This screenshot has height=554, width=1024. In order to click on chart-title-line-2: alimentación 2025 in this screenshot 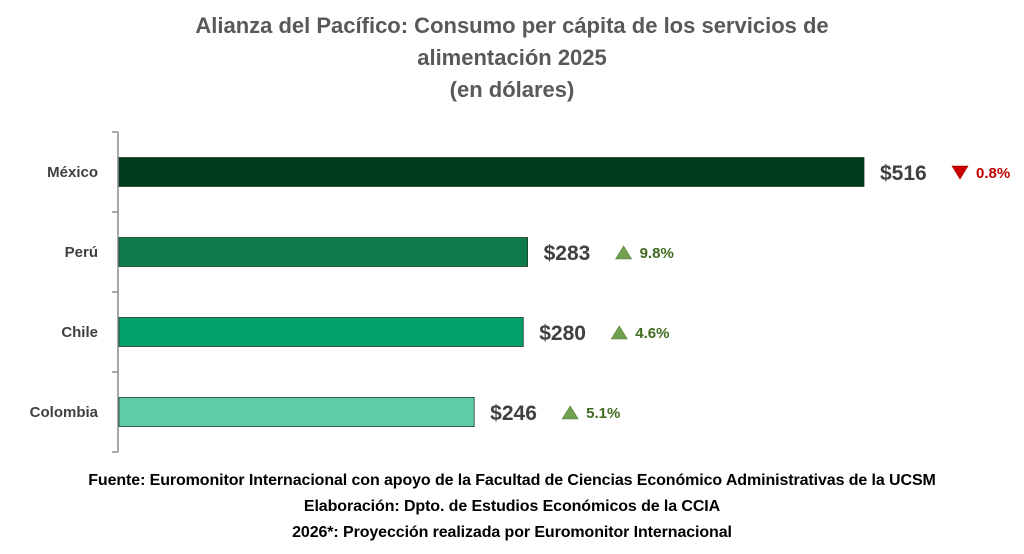, I will do `click(512, 57)`.